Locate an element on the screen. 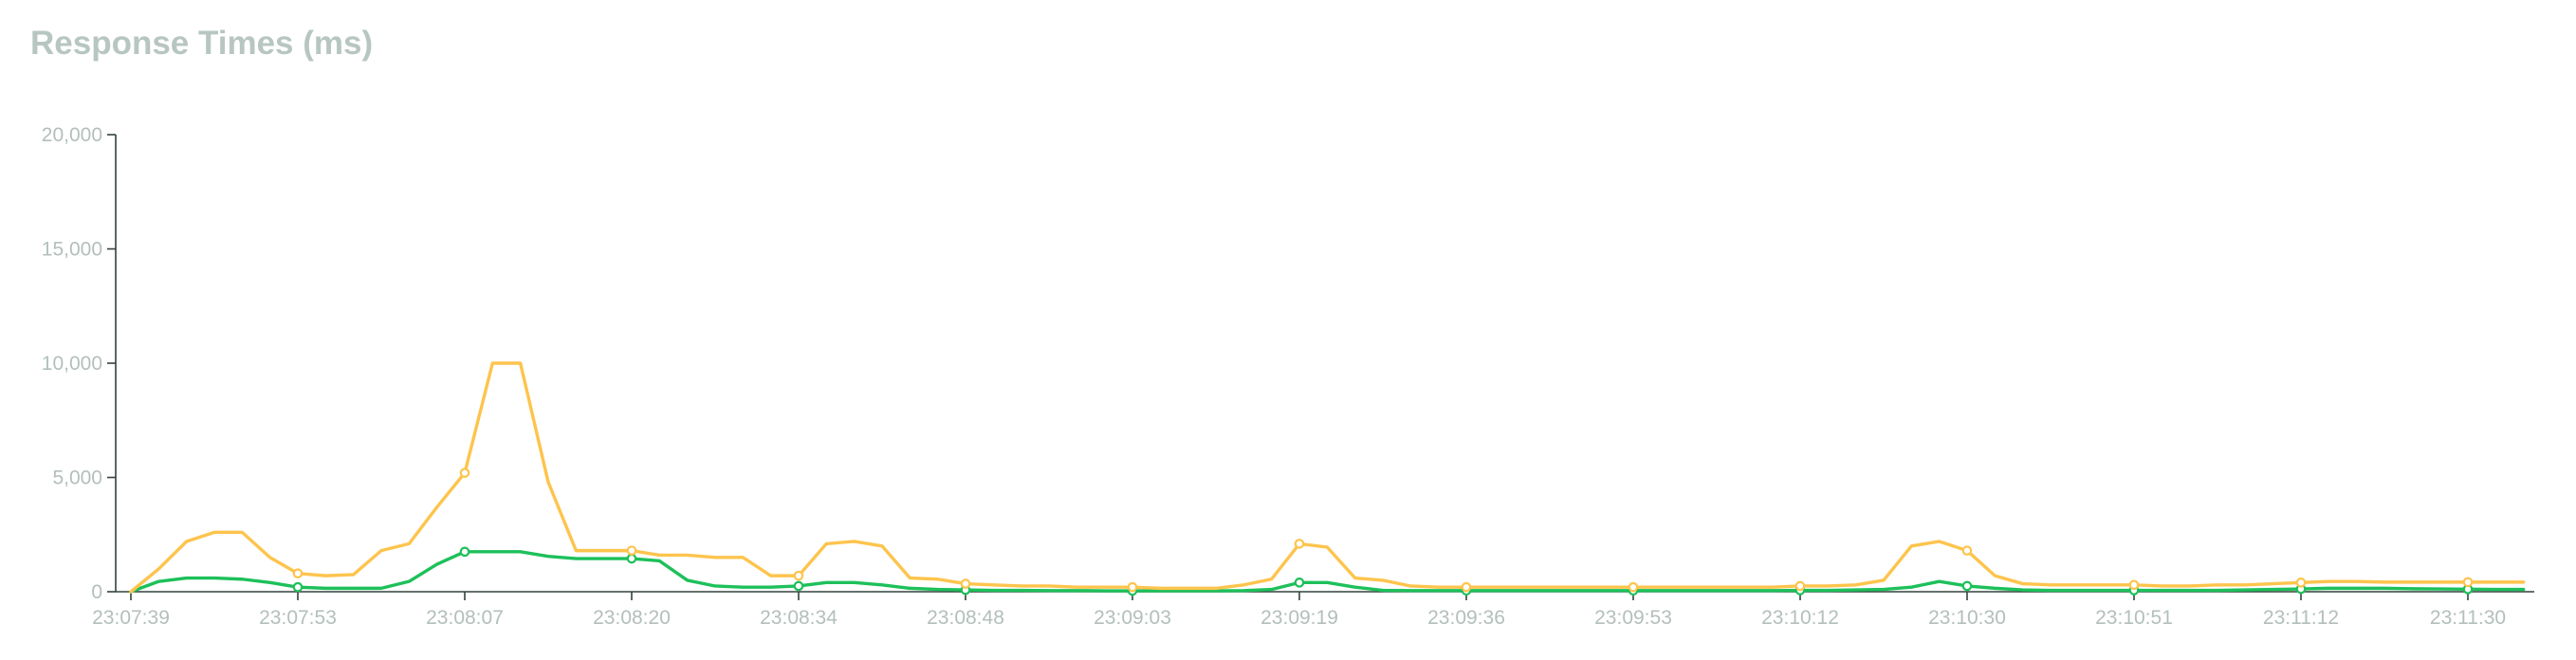 The image size is (2576, 660). x-tick-label: 23:10:12 is located at coordinates (1800, 618).